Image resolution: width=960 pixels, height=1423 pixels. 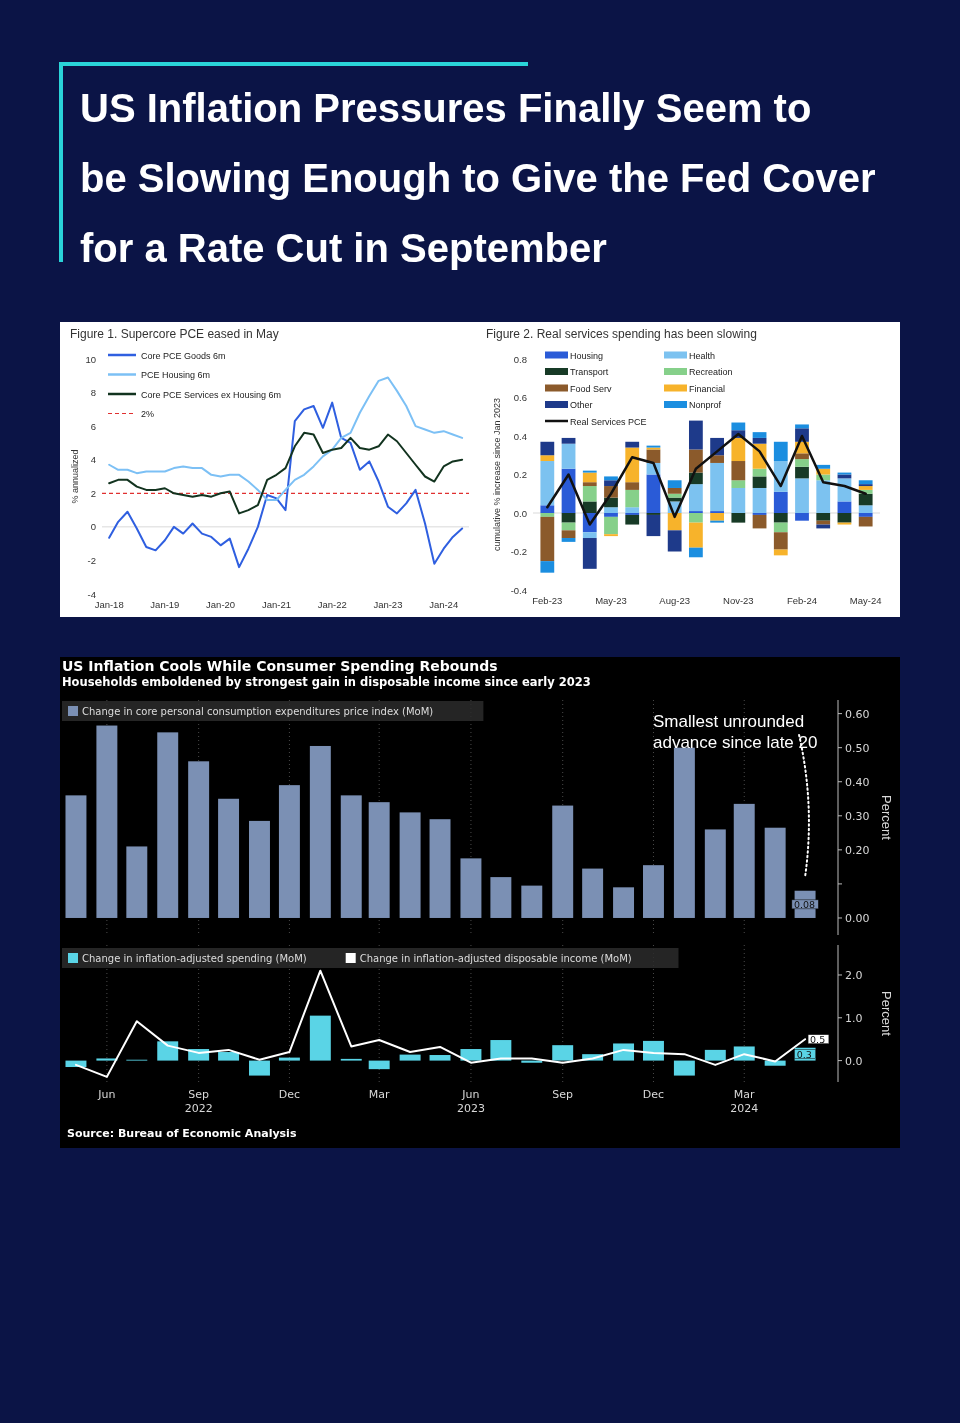 I want to click on x-tick-label: May-24, so click(x=865, y=600).